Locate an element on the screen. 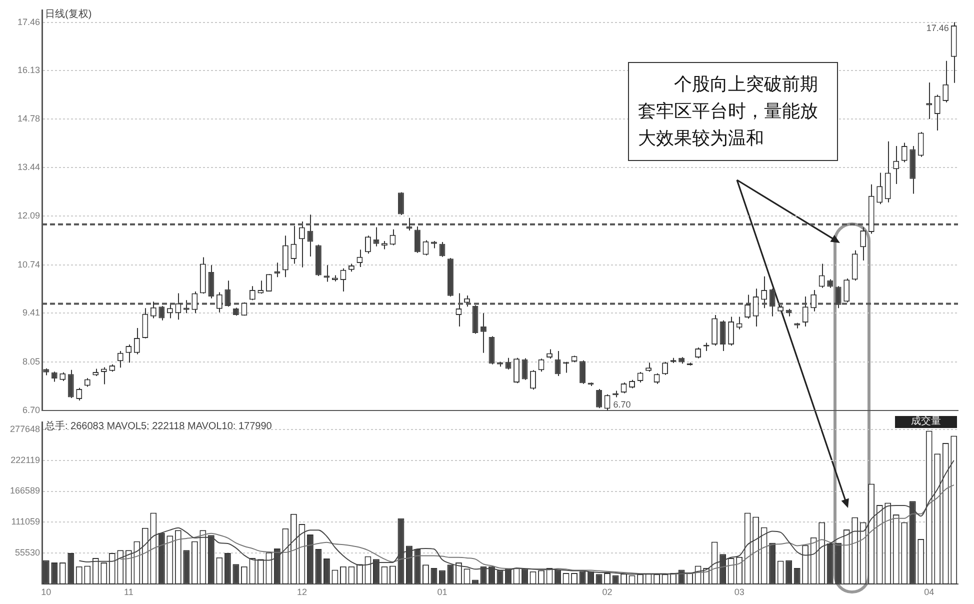  y-tick-label: 14.78 is located at coordinates (28, 118).